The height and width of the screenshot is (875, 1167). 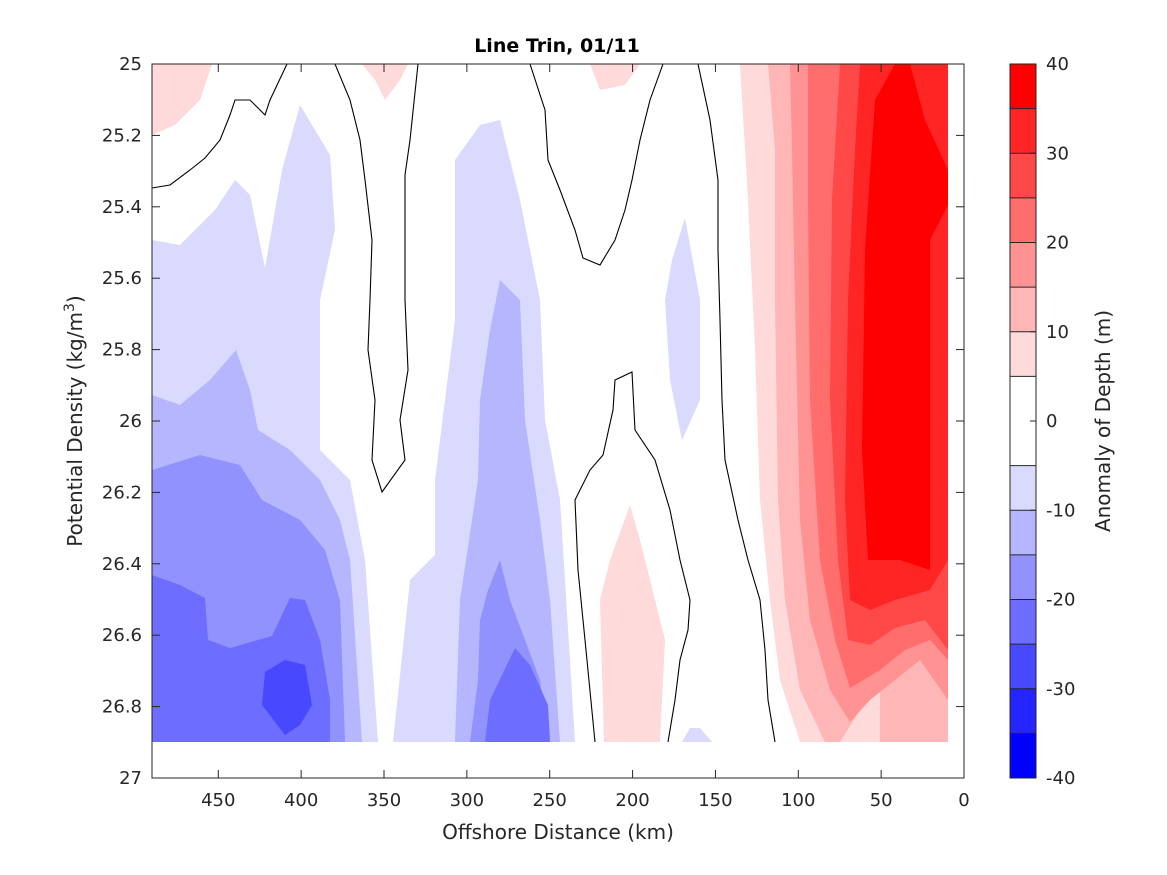 What do you see at coordinates (557, 46) in the screenshot?
I see `chart-title: Line Trin, 01/11` at bounding box center [557, 46].